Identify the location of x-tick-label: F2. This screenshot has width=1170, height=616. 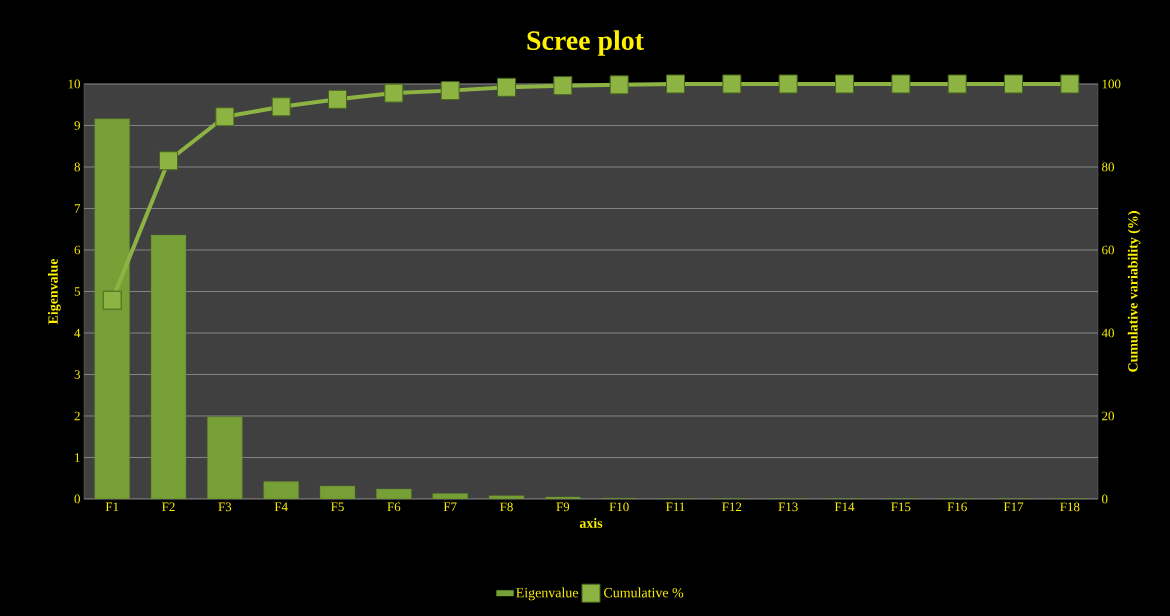
(168, 507).